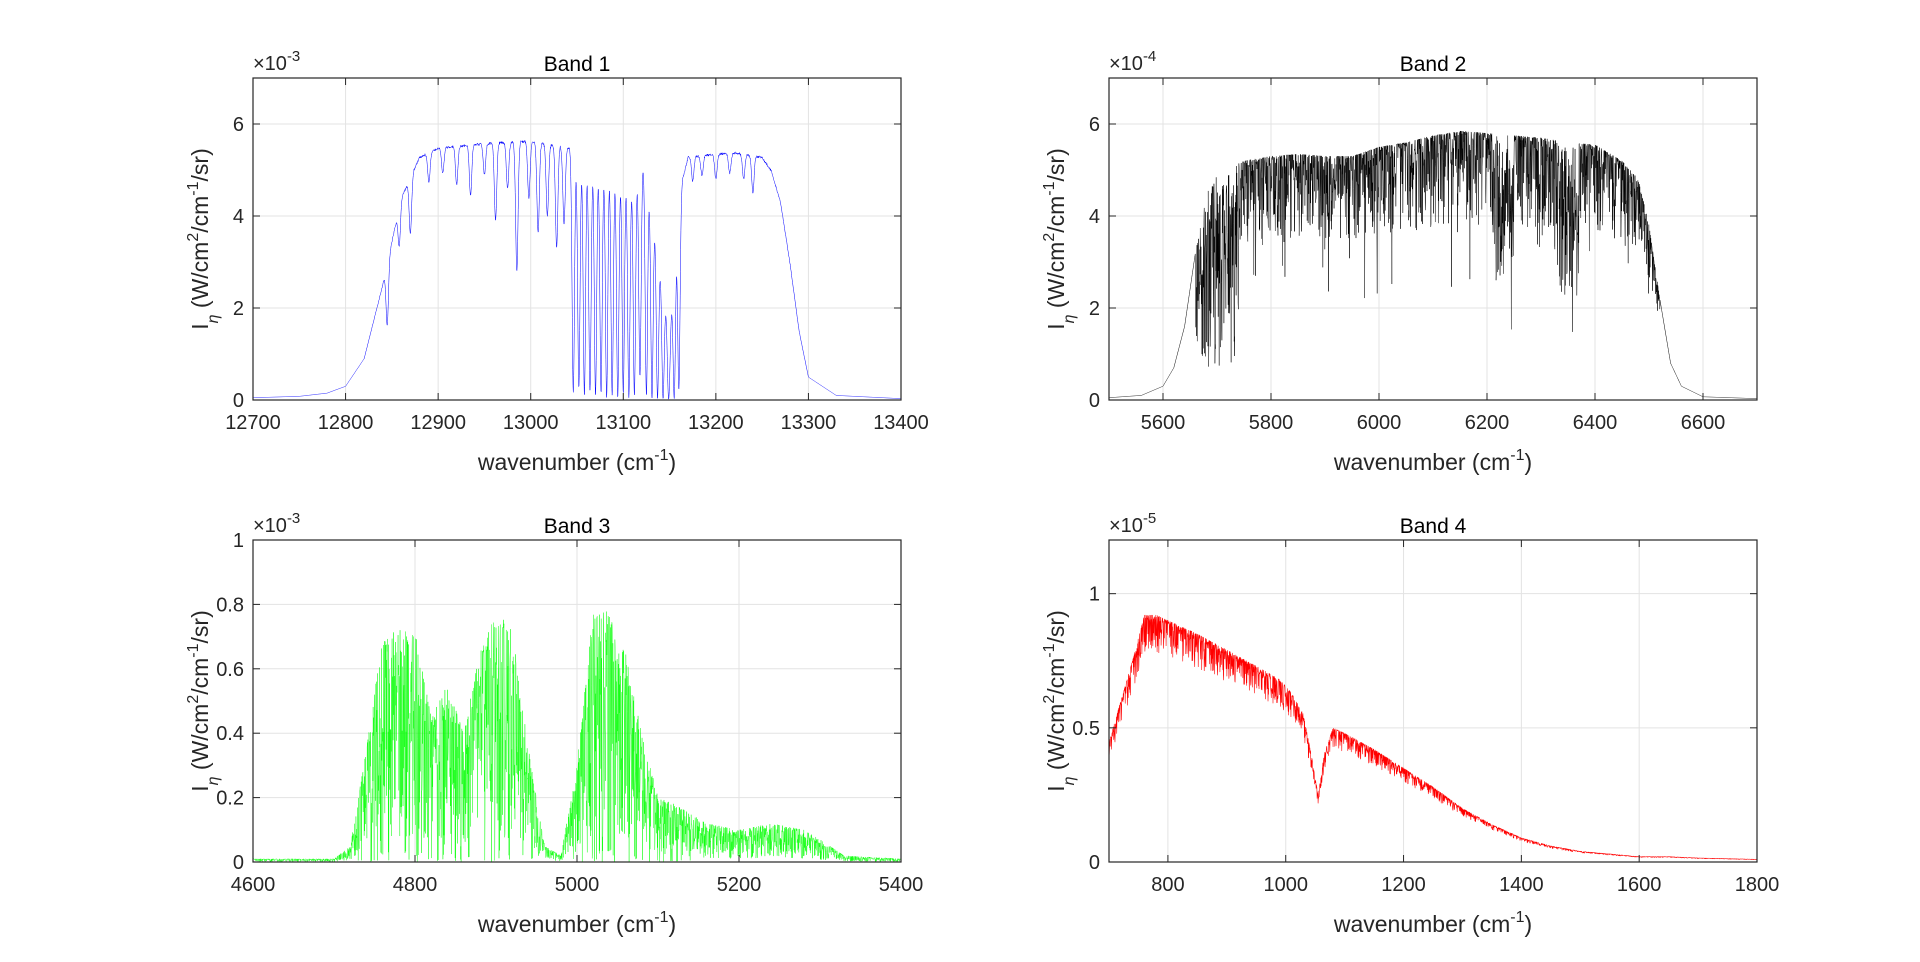 The height and width of the screenshot is (962, 1920). Describe the element at coordinates (1521, 885) in the screenshot. I see `x-tick-label: 1400` at that location.